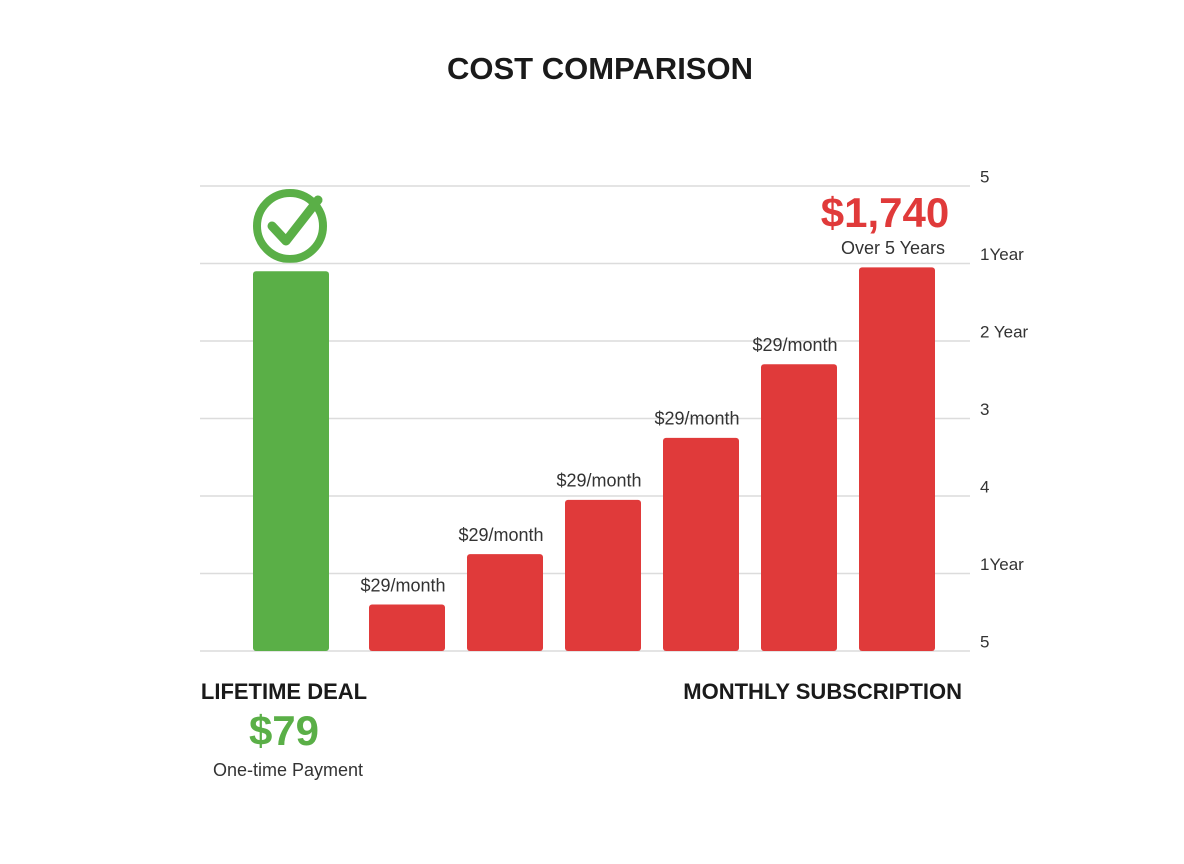 This screenshot has width=1184, height=864. What do you see at coordinates (288, 770) in the screenshot?
I see `lifetime-note: One-time Payment` at bounding box center [288, 770].